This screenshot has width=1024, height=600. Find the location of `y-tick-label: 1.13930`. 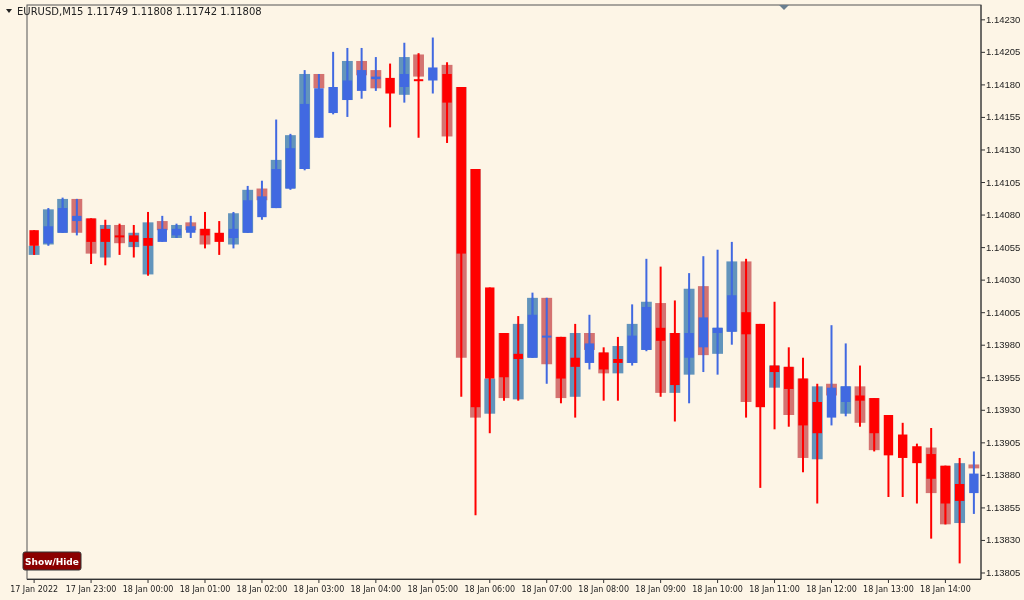

y-tick-label: 1.13930 is located at coordinates (1003, 410).